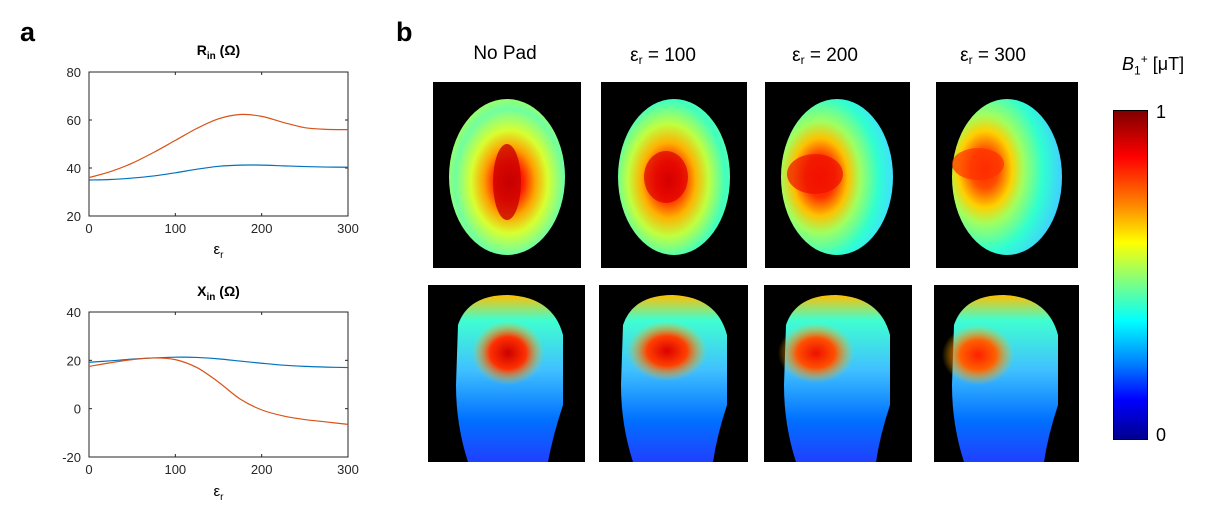 Image resolution: width=1229 pixels, height=528 pixels. What do you see at coordinates (1130, 275) in the screenshot?
I see `colorbar` at bounding box center [1130, 275].